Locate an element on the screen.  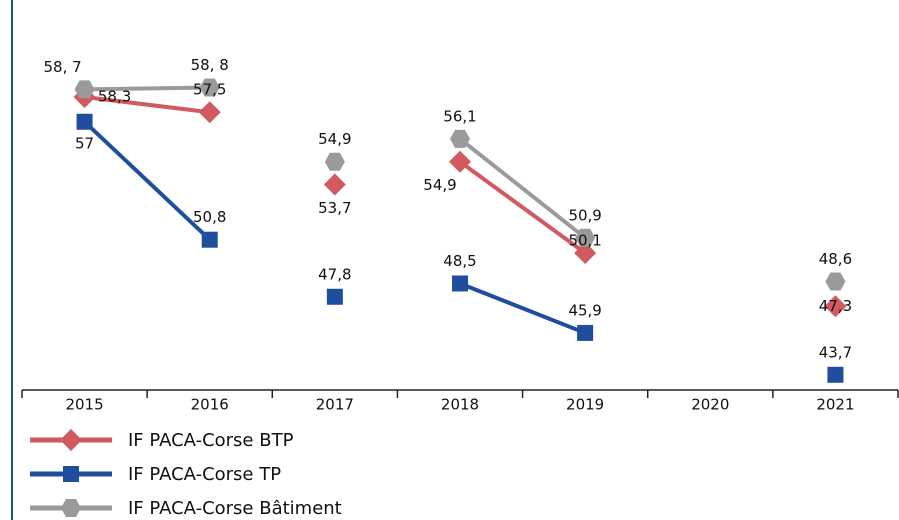
data-label: 57 is located at coordinates (84, 143).